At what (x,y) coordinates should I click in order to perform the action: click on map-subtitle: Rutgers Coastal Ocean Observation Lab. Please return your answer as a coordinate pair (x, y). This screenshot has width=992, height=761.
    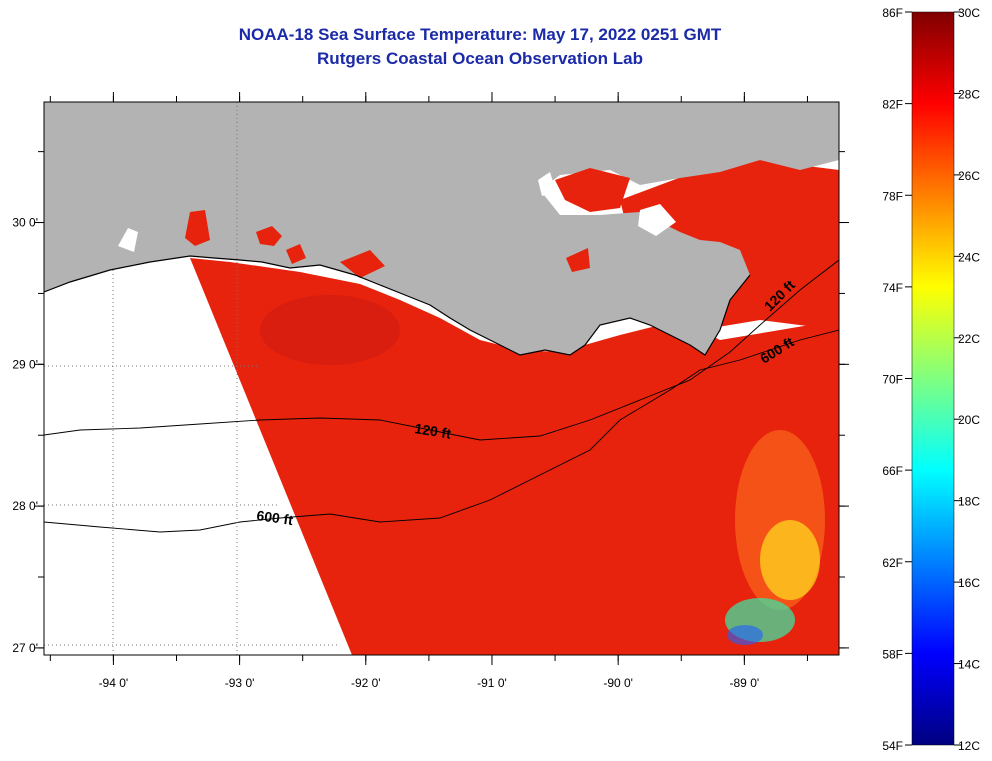
    Looking at the image, I should click on (480, 58).